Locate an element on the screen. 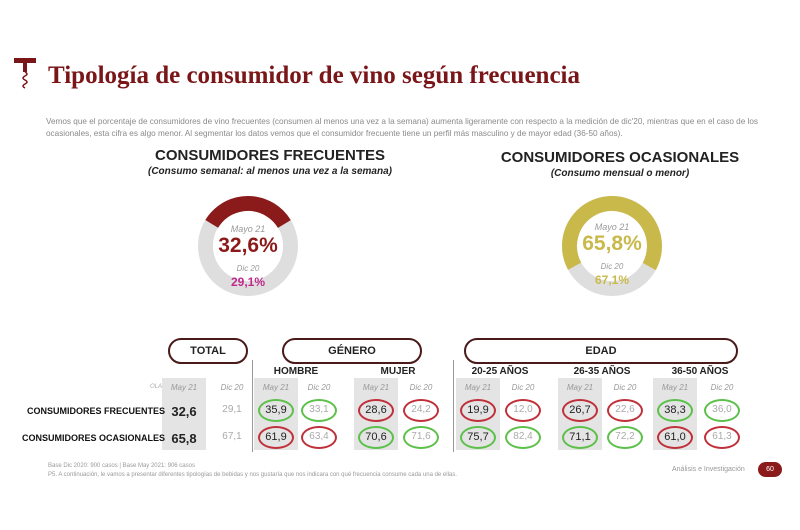  frecuentes-prev-label: Dic 20 is located at coordinates (248, 268).